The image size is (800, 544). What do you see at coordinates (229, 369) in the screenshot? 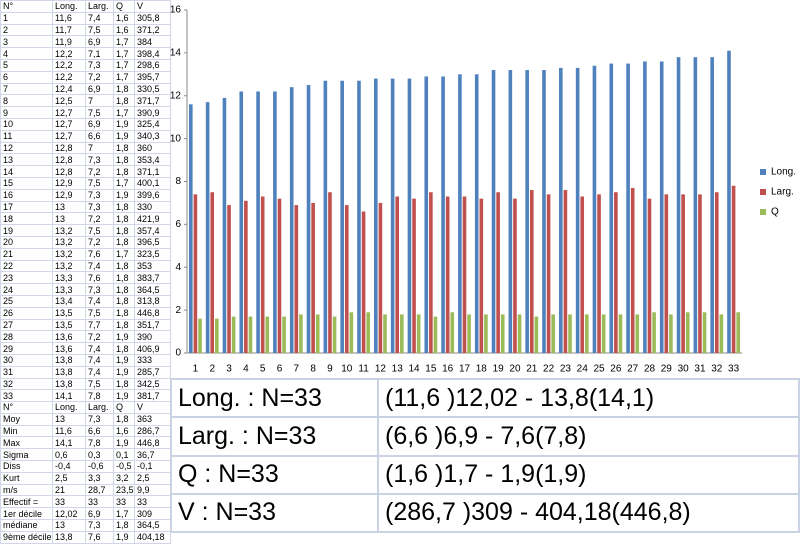
I see `x-tick-label: 3` at bounding box center [229, 369].